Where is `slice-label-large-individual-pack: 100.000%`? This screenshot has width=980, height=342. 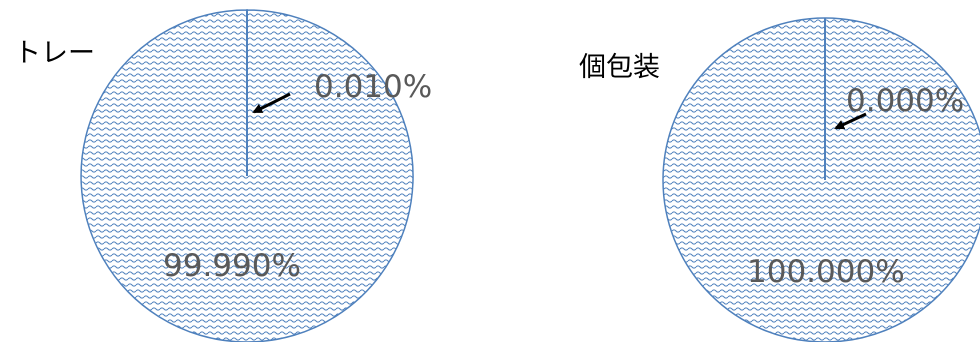 slice-label-large-individual-pack: 100.000% is located at coordinates (826, 272).